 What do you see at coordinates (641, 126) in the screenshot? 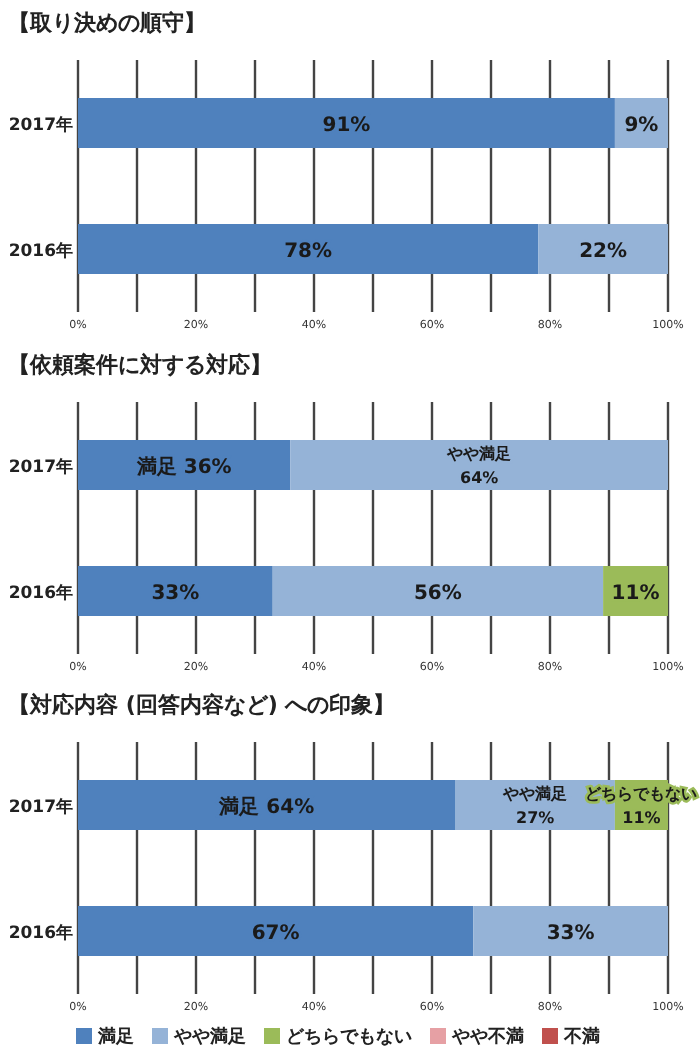
I see `data-label: 9%` at bounding box center [641, 126].